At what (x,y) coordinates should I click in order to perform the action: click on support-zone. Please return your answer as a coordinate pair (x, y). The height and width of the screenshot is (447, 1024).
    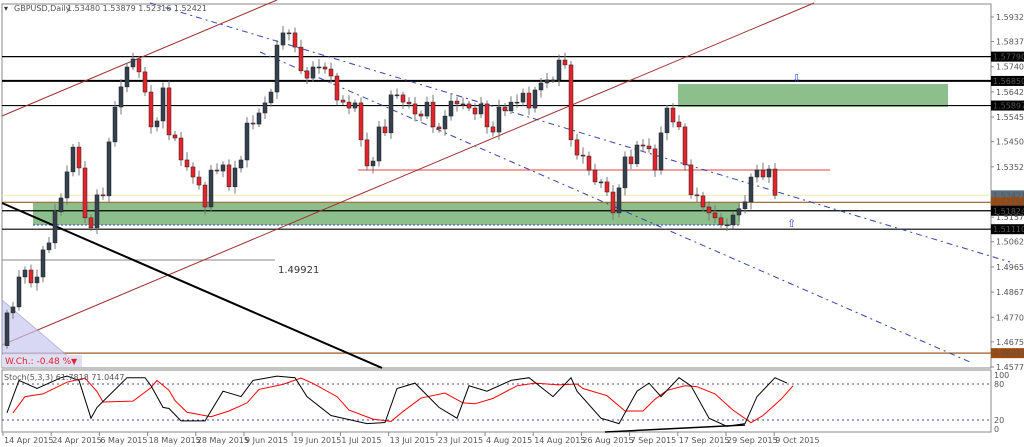
    Looking at the image, I should click on (386, 214).